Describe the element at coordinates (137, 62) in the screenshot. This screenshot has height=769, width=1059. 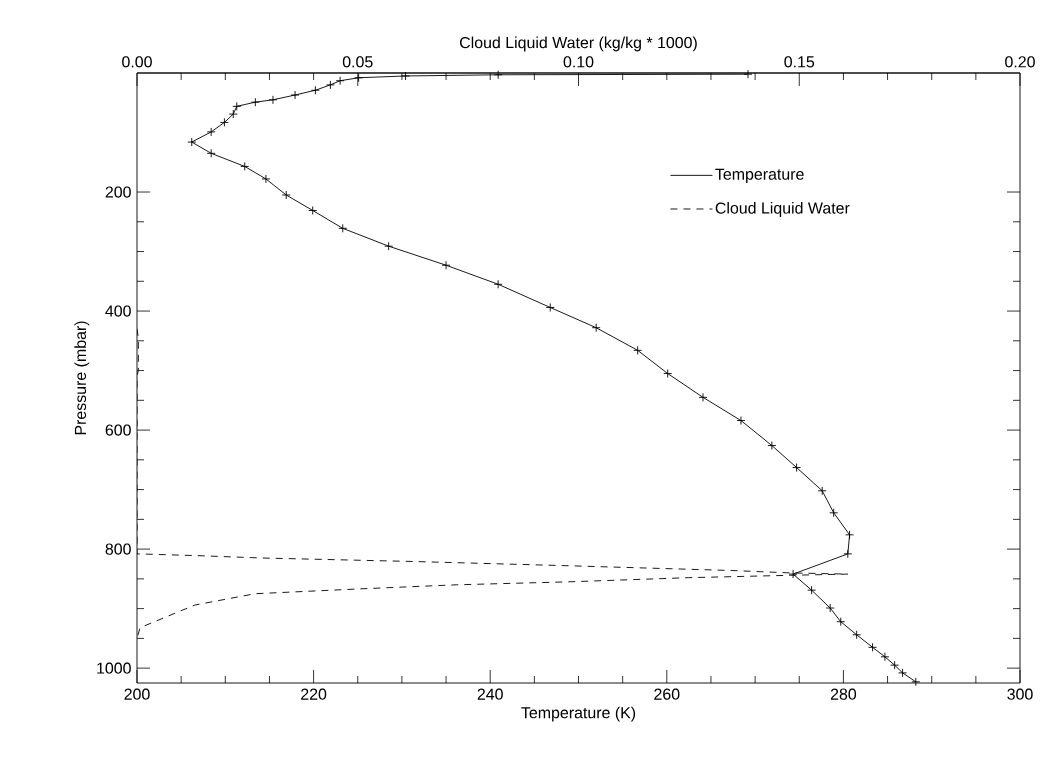
I see `x2-tick-label: 0.00` at that location.